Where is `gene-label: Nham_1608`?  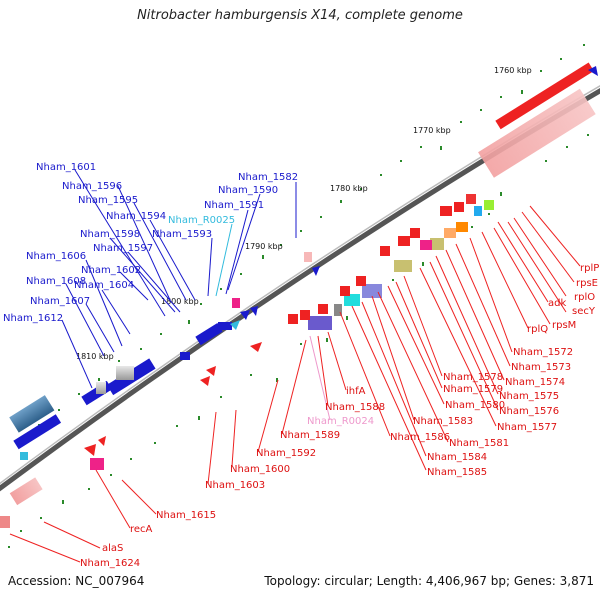 gene-label: Nham_1608 is located at coordinates (56, 281).